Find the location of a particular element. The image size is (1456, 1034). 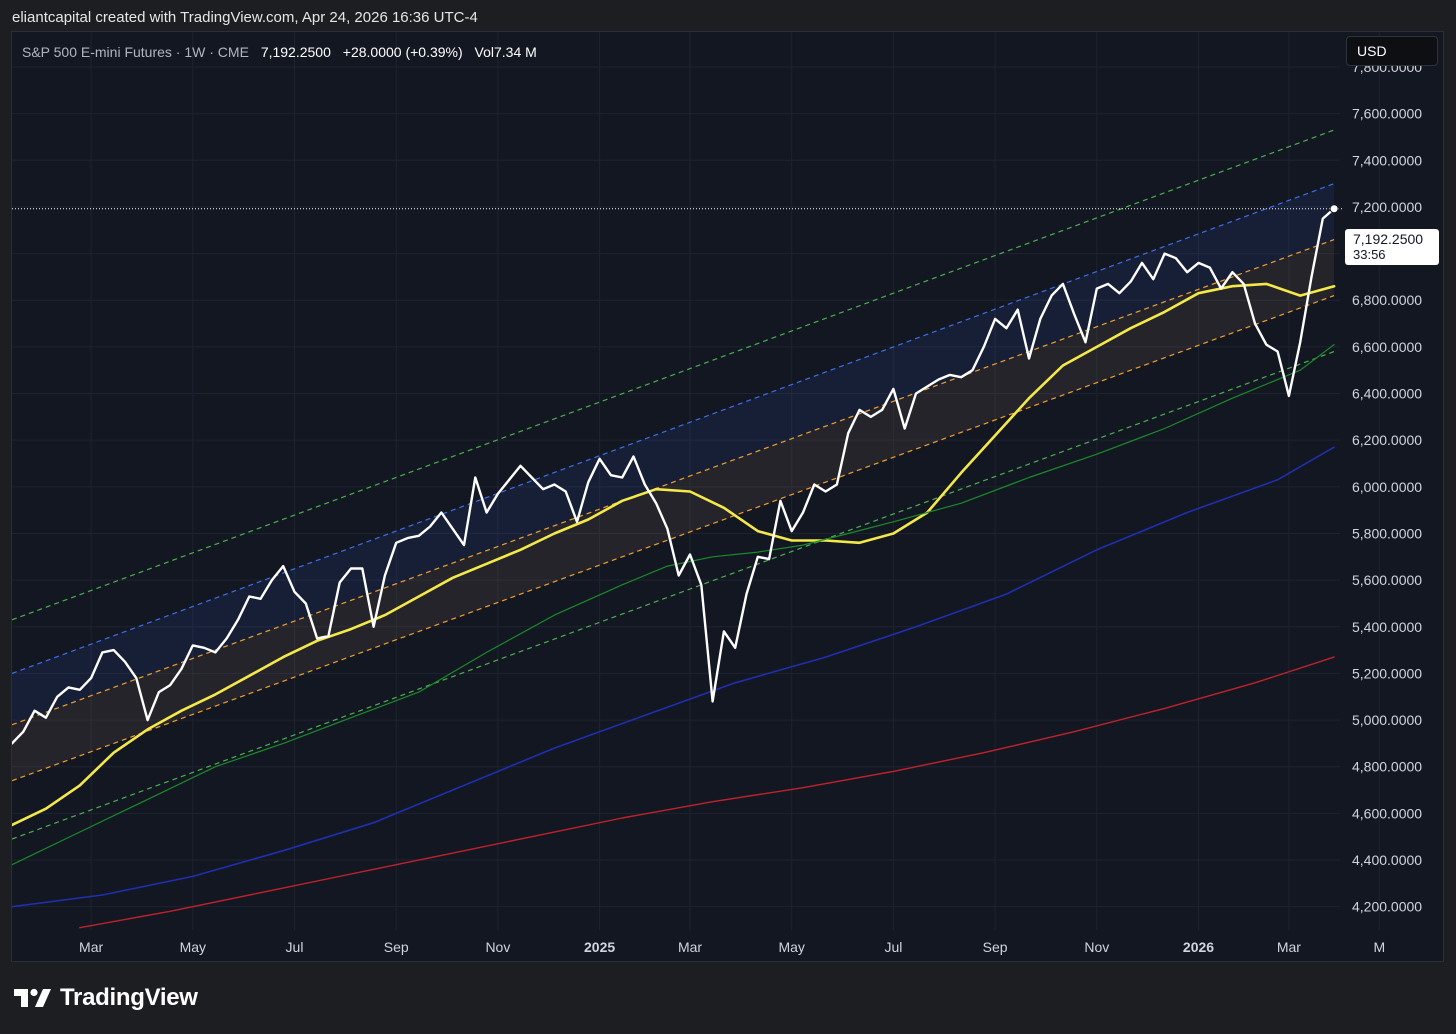

tradingview-logo-icon is located at coordinates (32, 997).